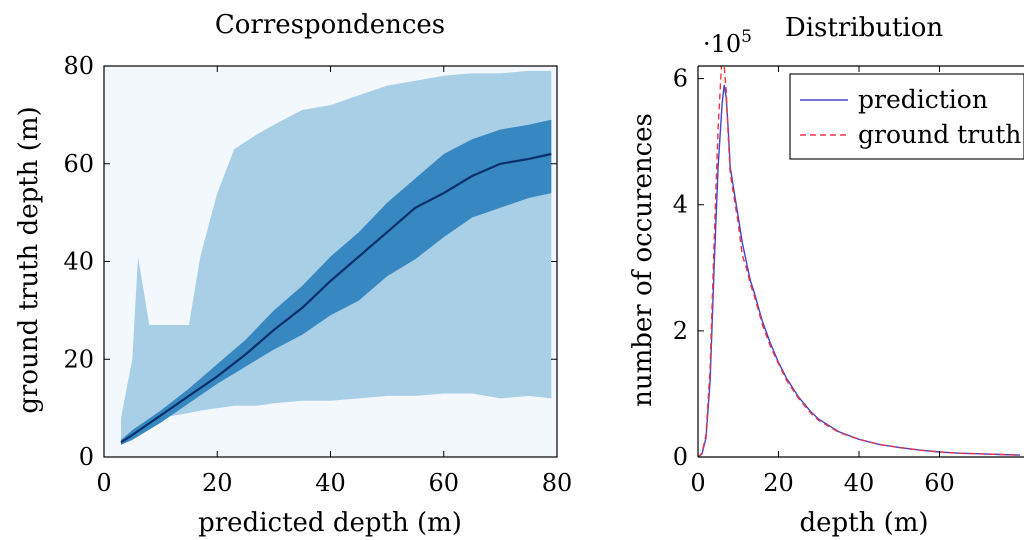  I want to click on left-x-tick-label: 20, so click(217, 483).